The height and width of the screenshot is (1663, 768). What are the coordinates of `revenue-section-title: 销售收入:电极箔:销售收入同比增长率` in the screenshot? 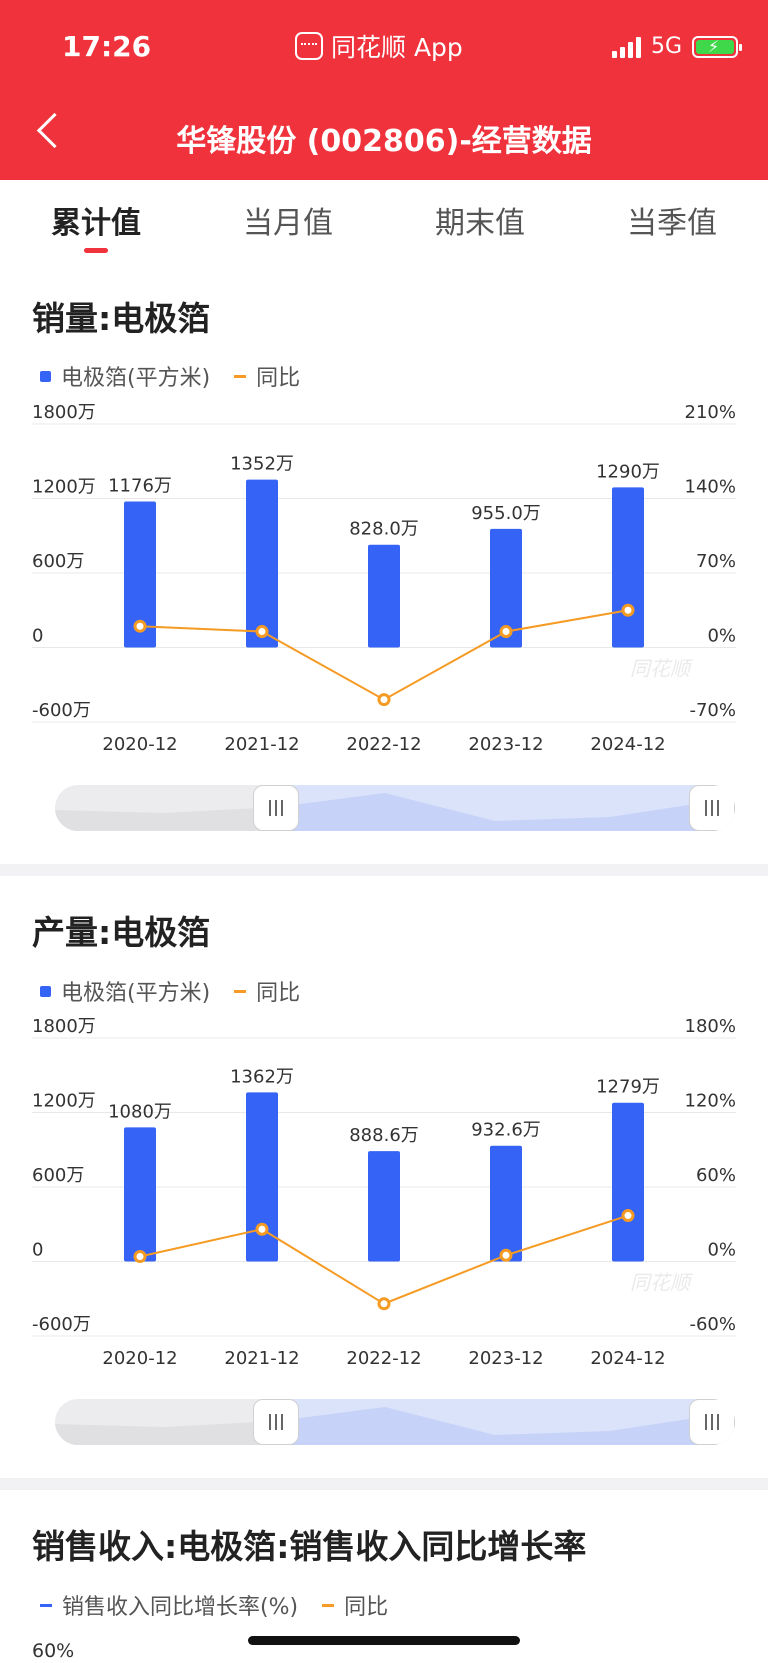 It's located at (309, 1546).